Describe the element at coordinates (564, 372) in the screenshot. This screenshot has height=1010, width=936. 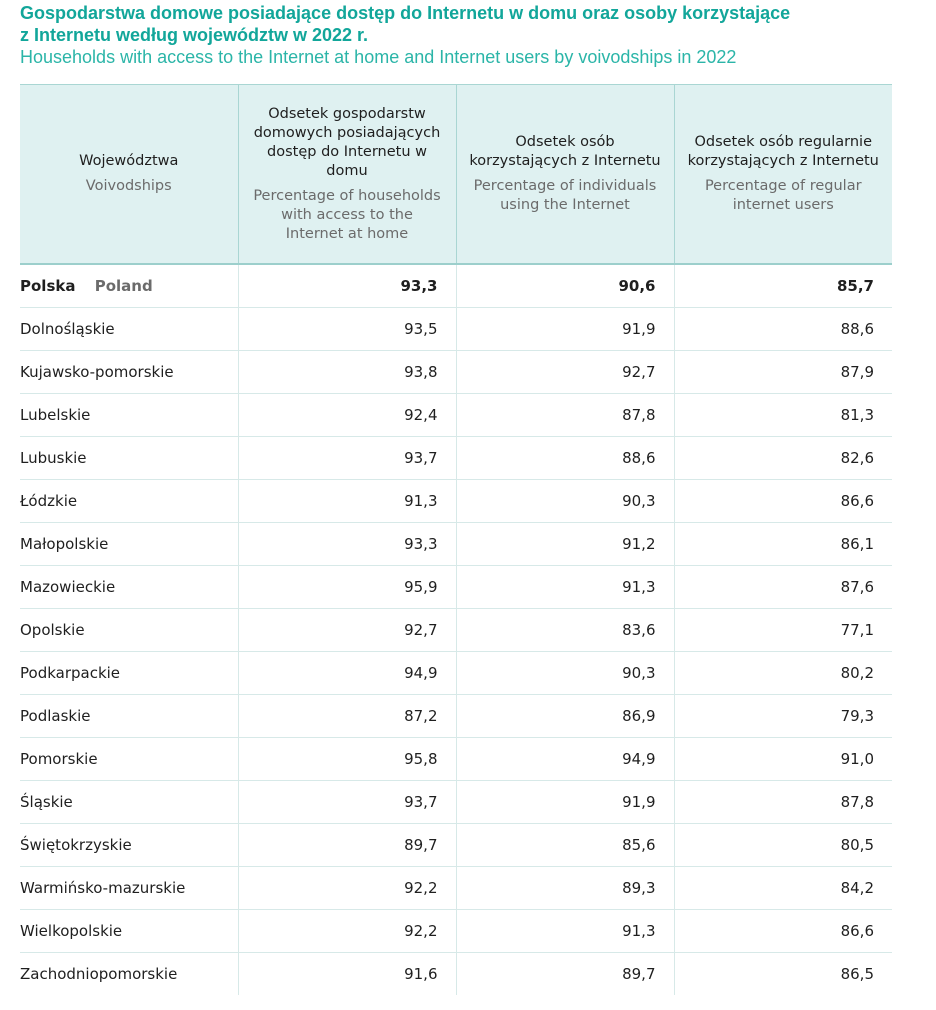
I see `cell-individuals: 92,7` at that location.